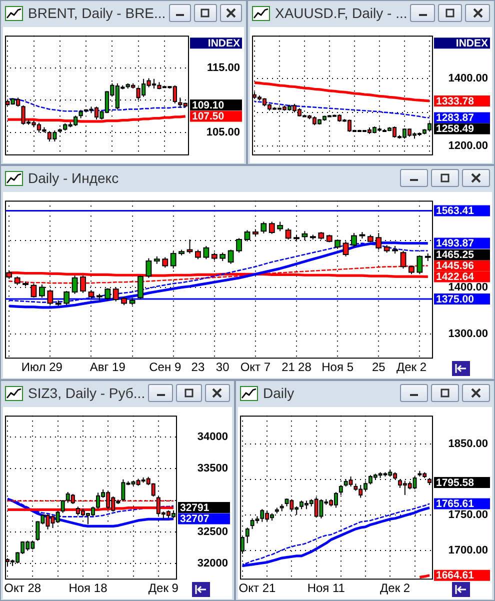  Describe the element at coordinates (305, 367) in the screenshot. I see `x-tick-label: 28` at that location.